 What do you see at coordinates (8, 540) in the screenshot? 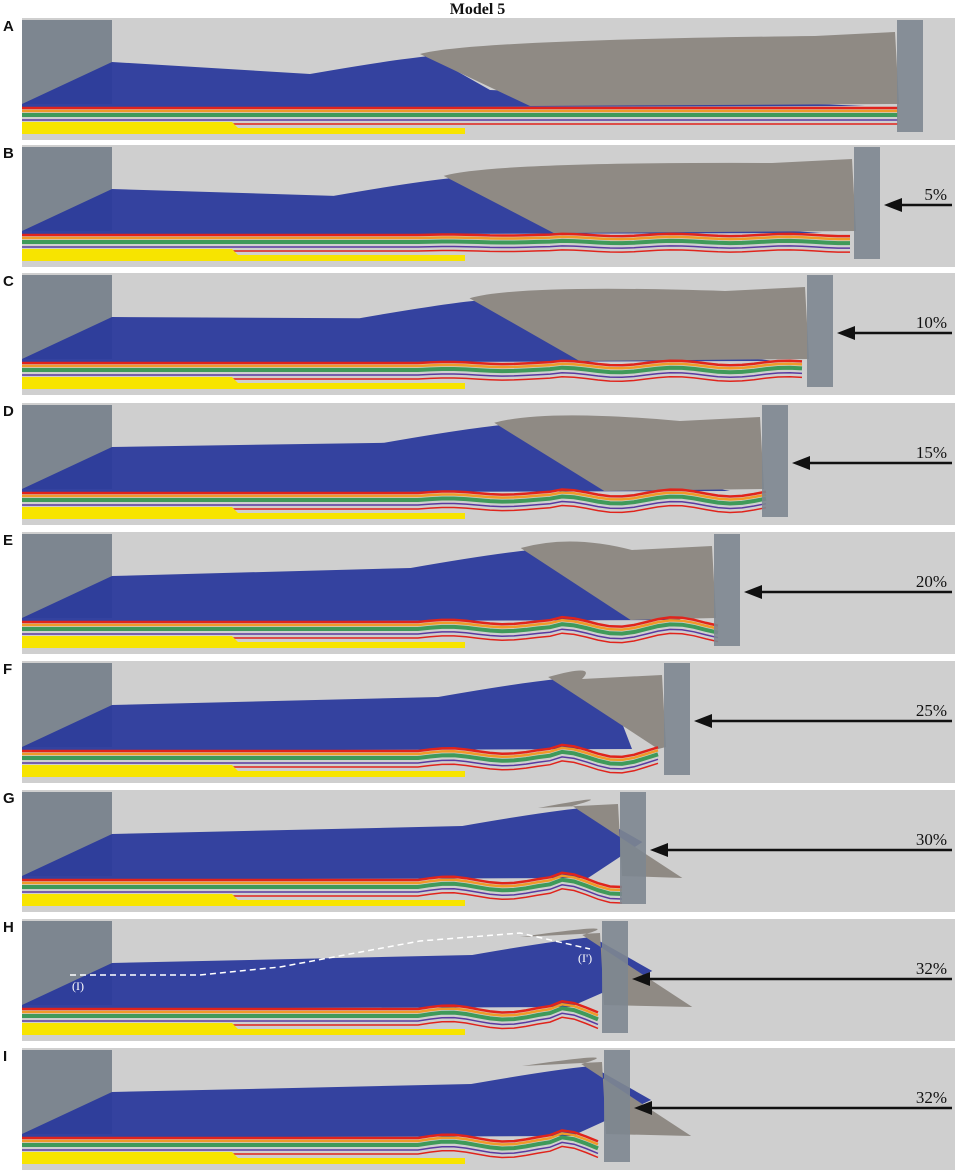
I see `panel-label: E` at bounding box center [8, 540].